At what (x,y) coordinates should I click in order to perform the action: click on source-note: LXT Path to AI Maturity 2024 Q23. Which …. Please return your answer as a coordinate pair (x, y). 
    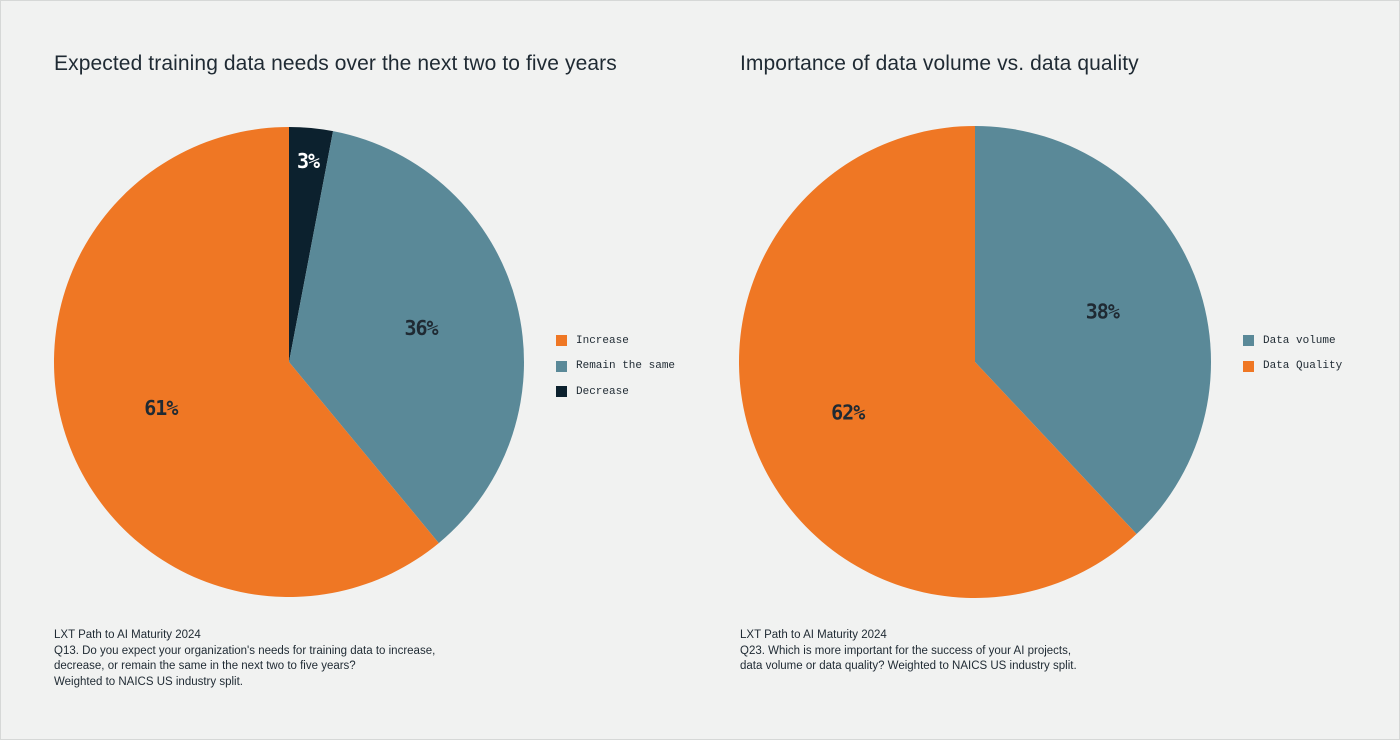
    Looking at the image, I should click on (908, 651).